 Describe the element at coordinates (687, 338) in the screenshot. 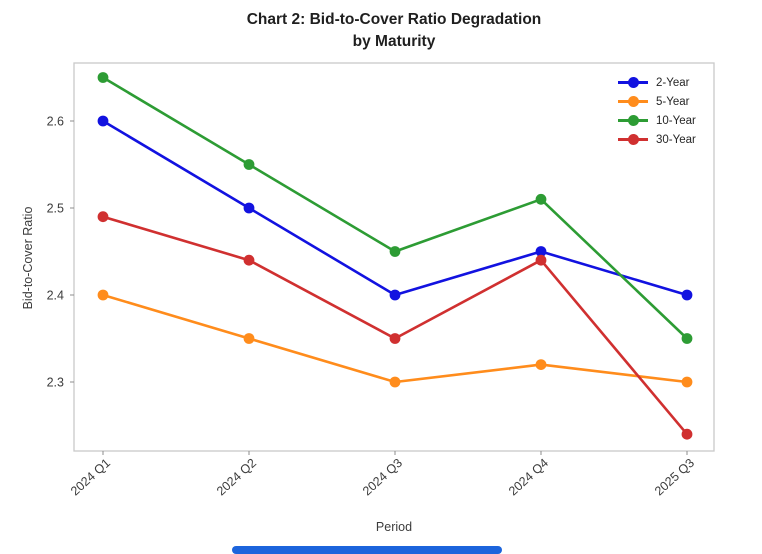

I see `data-point-10-Year-2025 Q3` at that location.